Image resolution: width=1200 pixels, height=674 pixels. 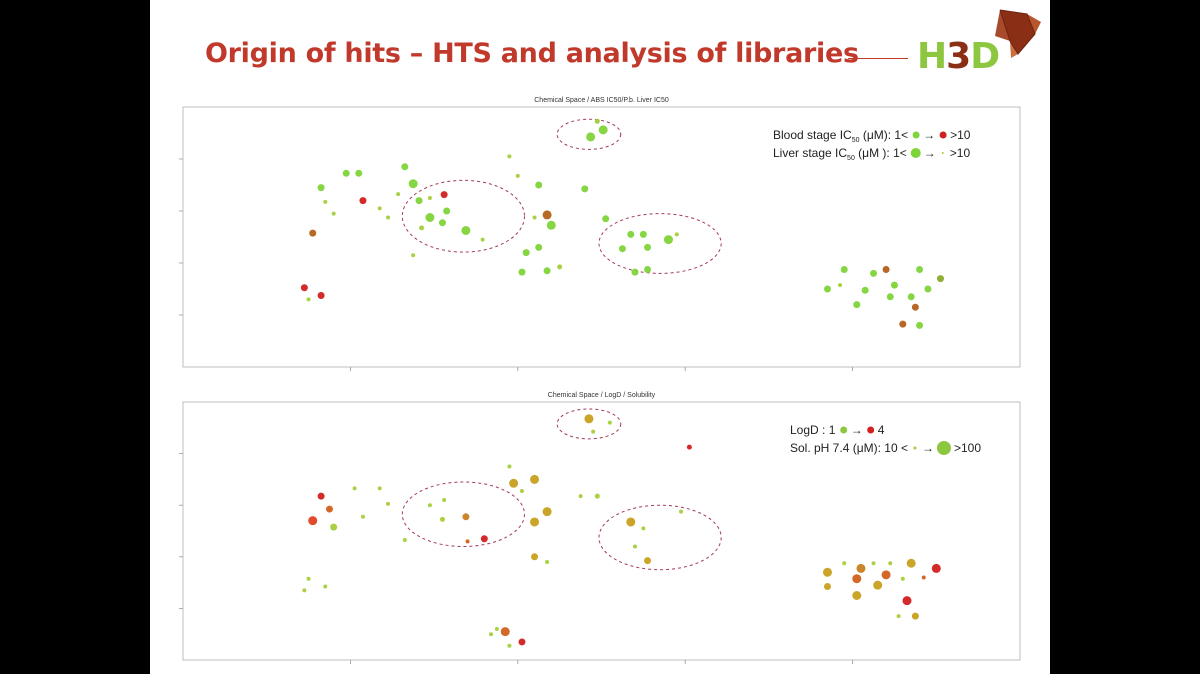 What do you see at coordinates (898, 153) in the screenshot?
I see `legend-low: 1<` at bounding box center [898, 153].